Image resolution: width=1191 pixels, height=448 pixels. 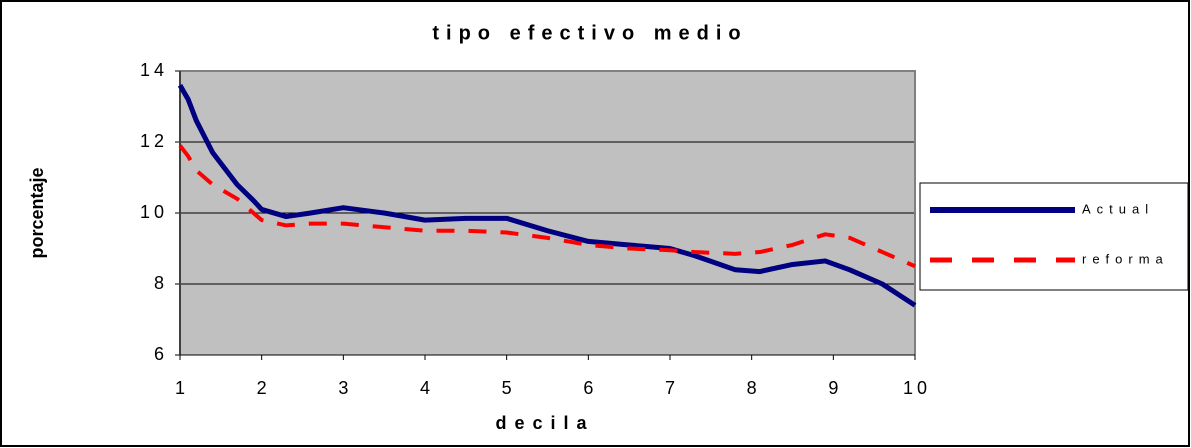 I want to click on chart-title: tipo efectivo medio, so click(x=589, y=33).